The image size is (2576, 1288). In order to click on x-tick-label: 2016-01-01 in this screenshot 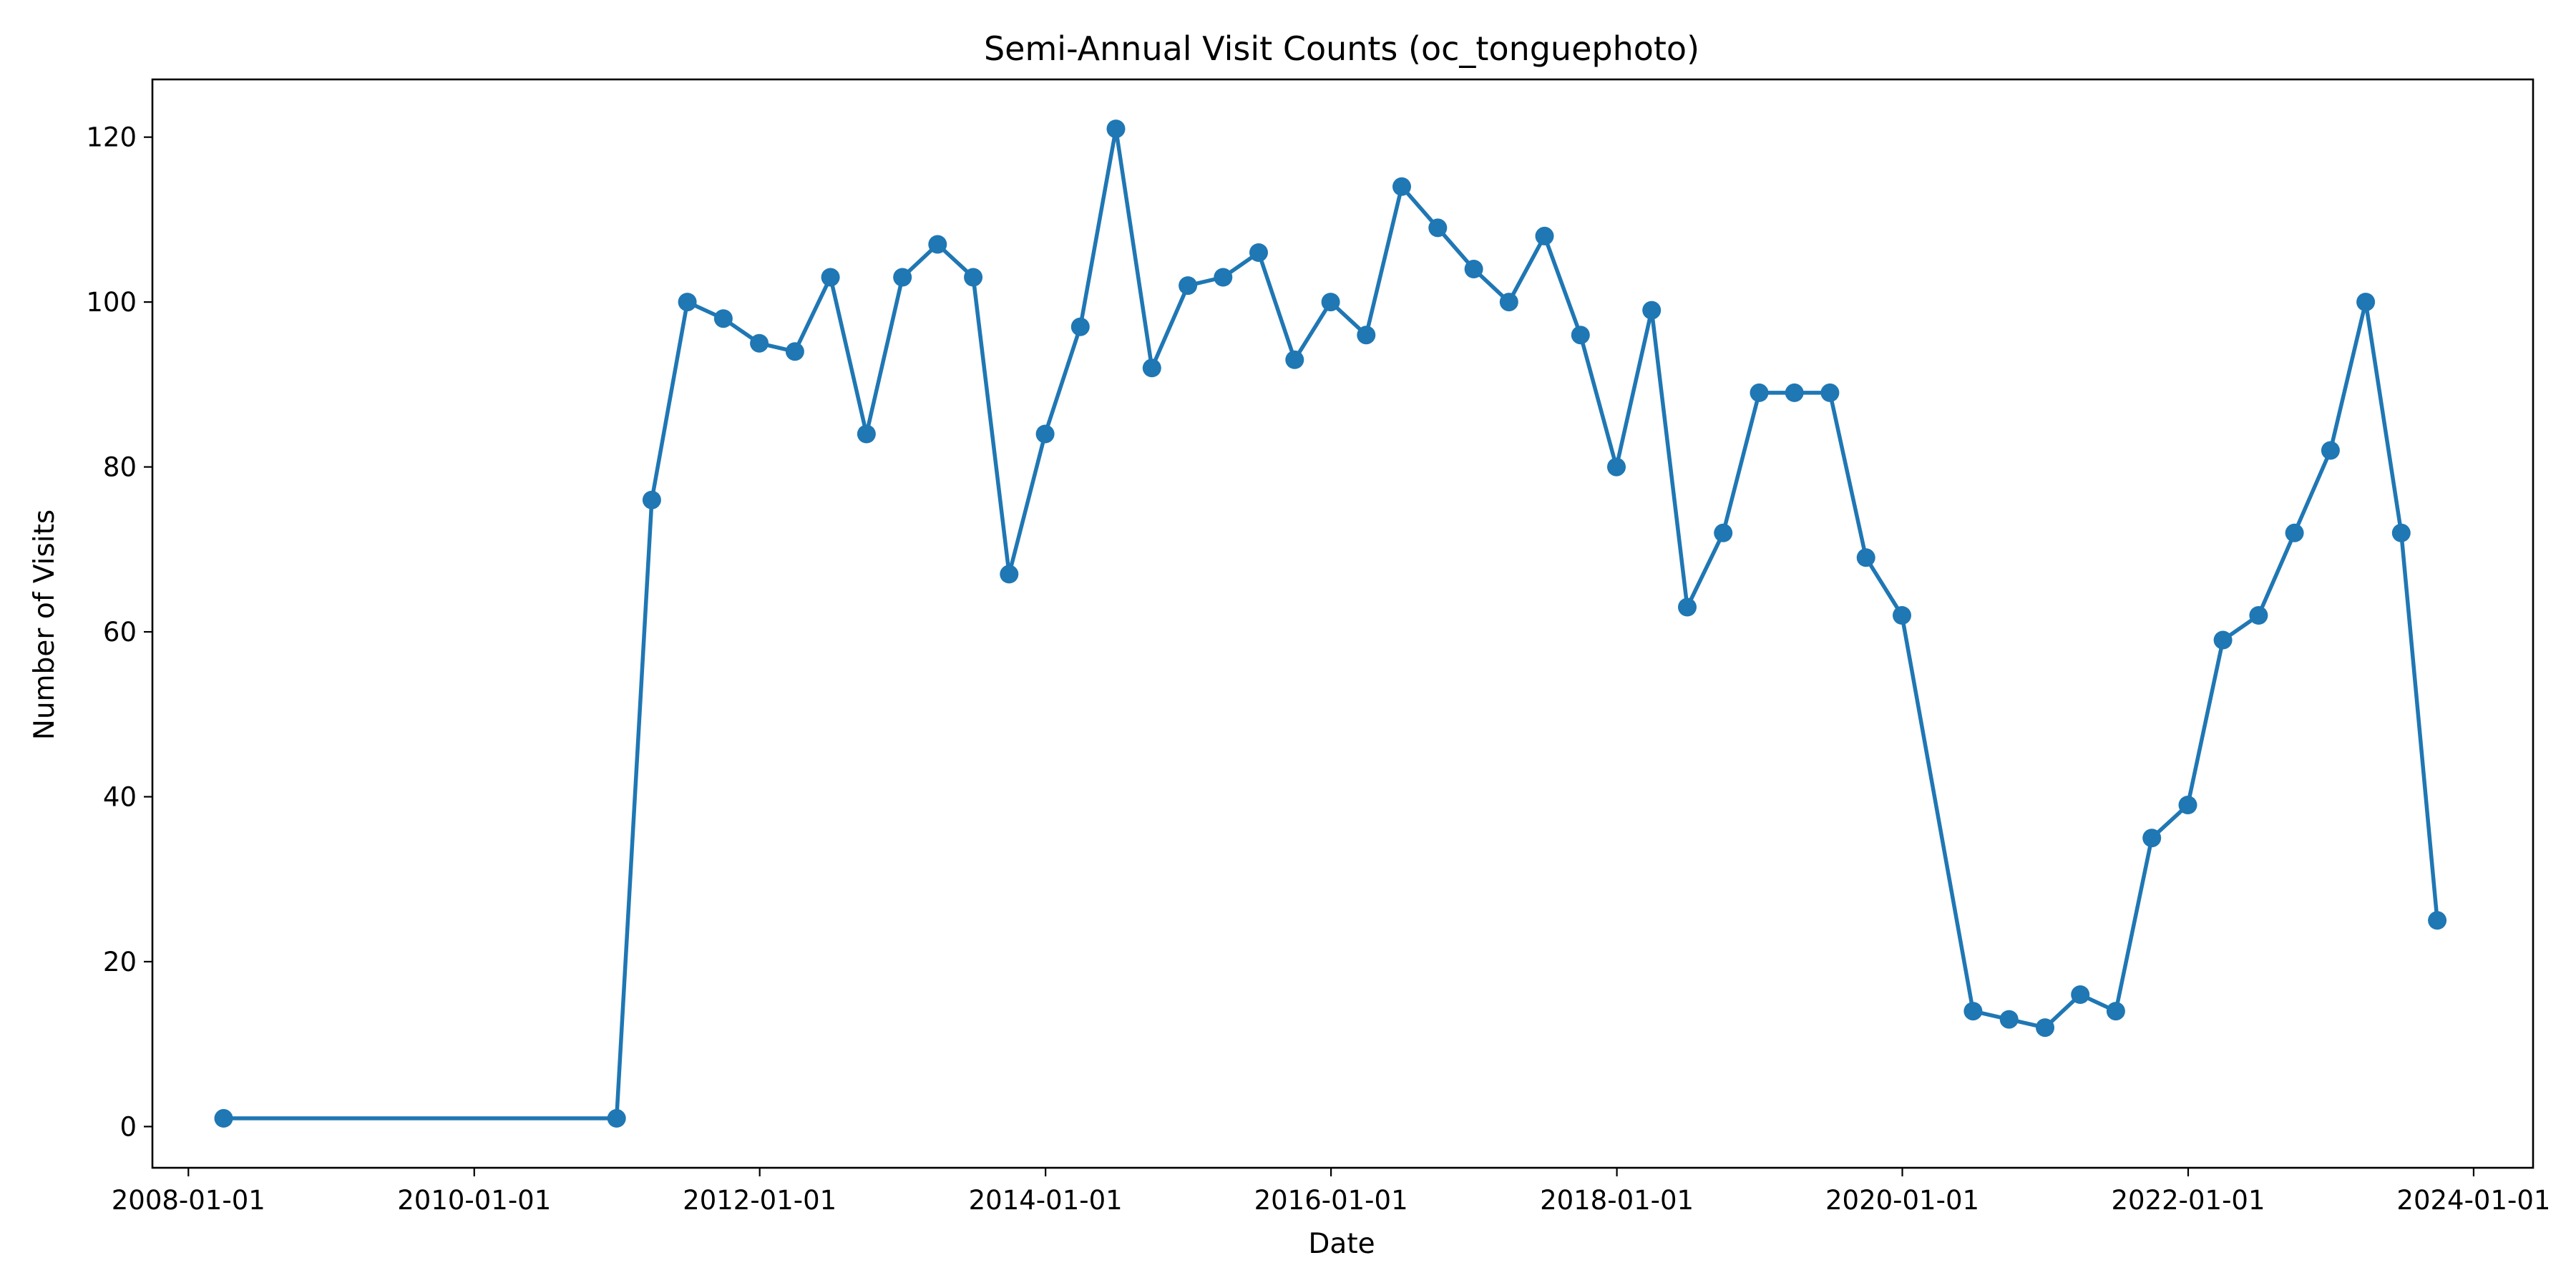, I will do `click(1331, 1200)`.